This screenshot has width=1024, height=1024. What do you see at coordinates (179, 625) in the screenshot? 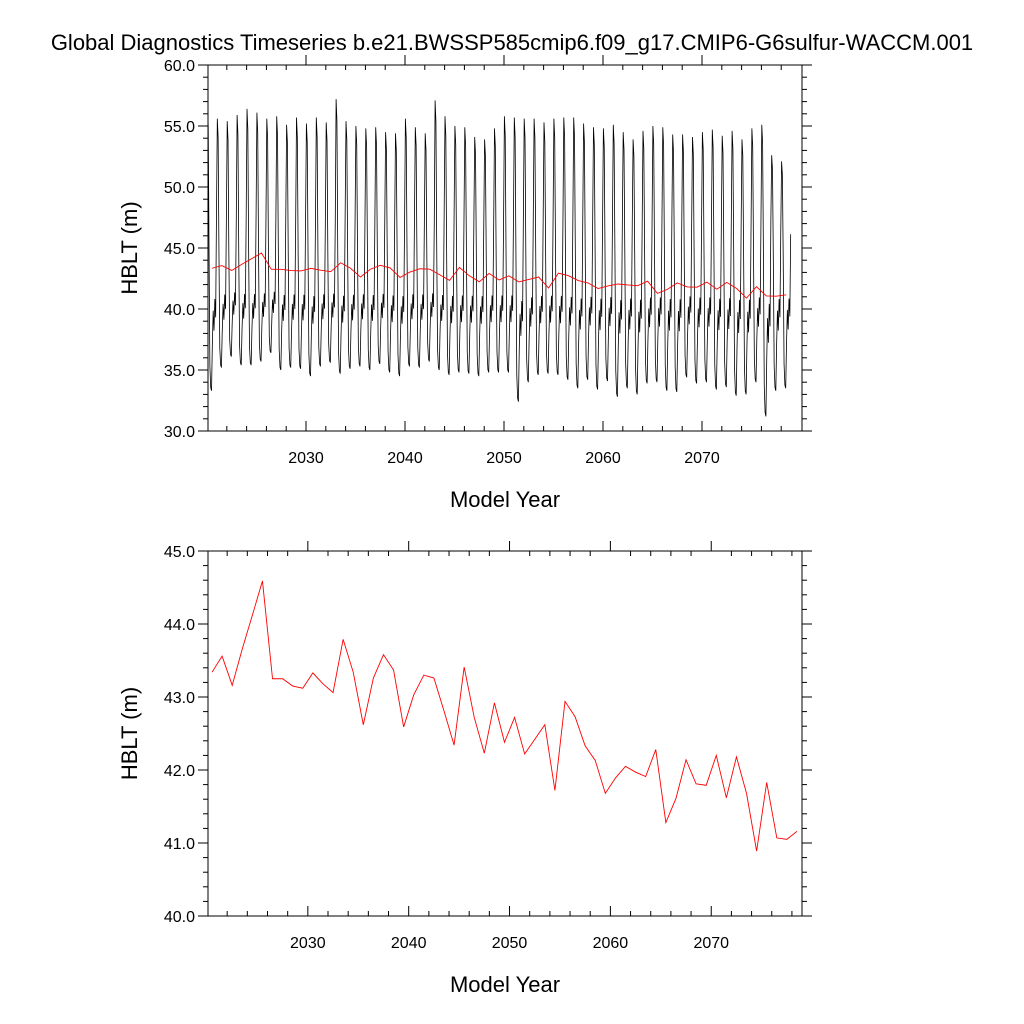
I see `y-tick-label: 44.0` at bounding box center [179, 625].